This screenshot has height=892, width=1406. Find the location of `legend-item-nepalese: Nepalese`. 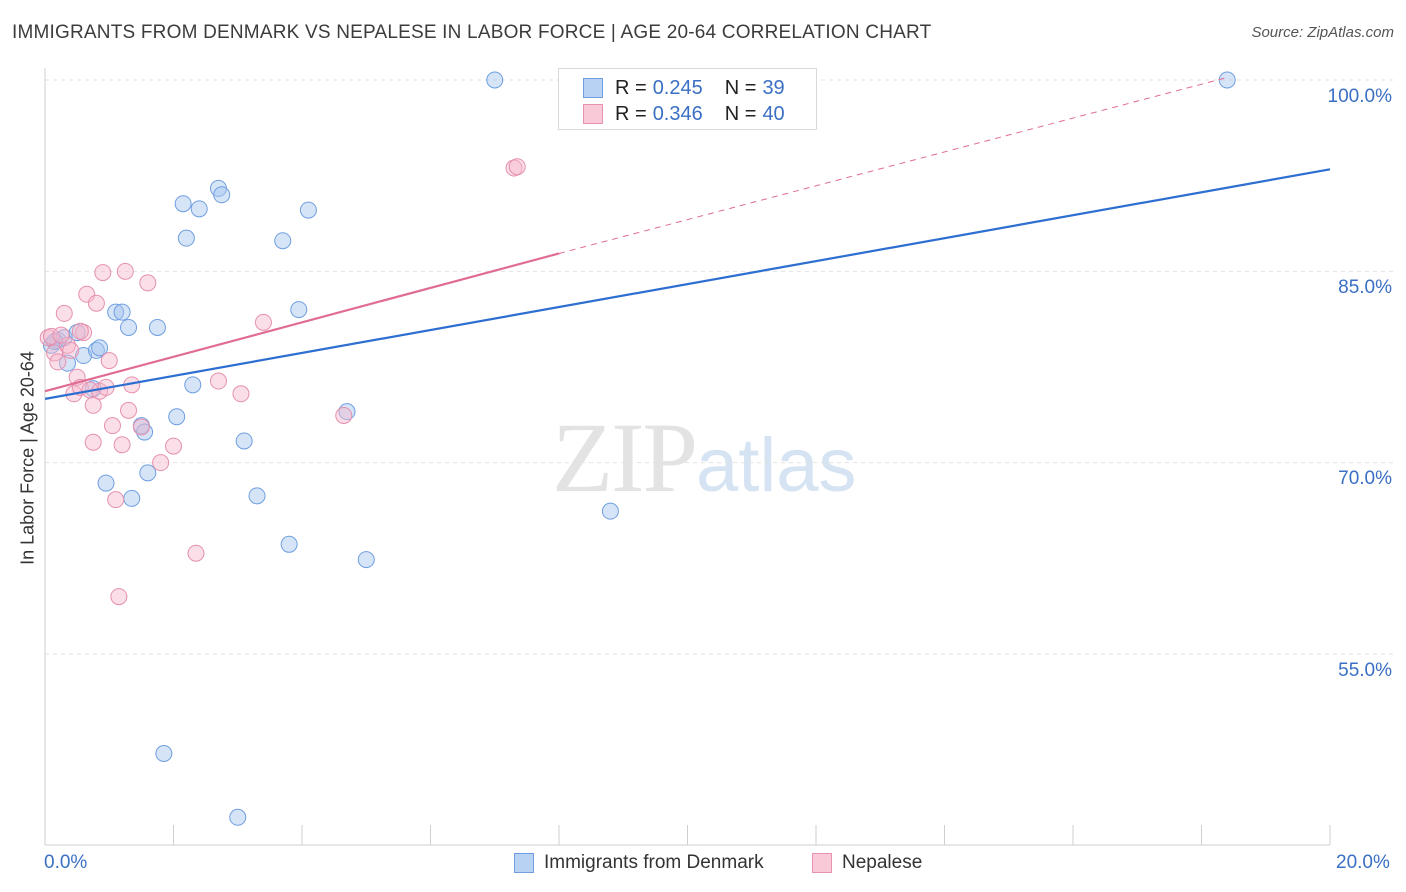

legend-item-nepalese: Nepalese is located at coordinates (867, 863).